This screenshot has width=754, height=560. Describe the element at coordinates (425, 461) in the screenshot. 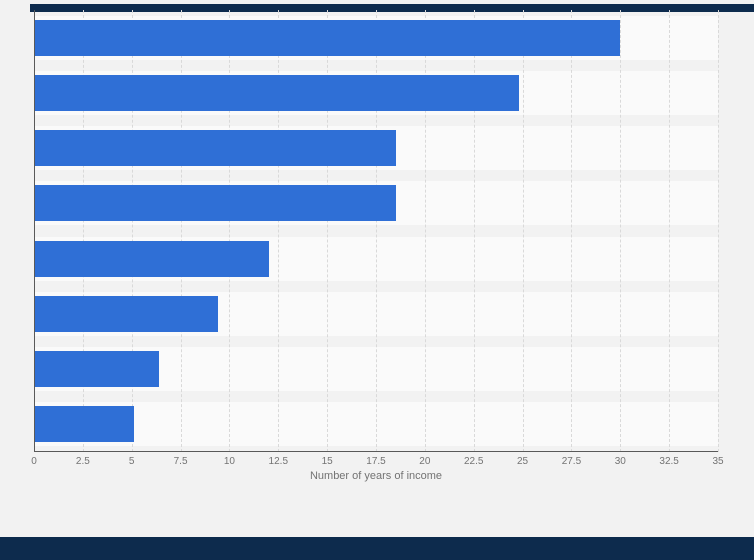

I see `x-tick-label: 20` at that location.